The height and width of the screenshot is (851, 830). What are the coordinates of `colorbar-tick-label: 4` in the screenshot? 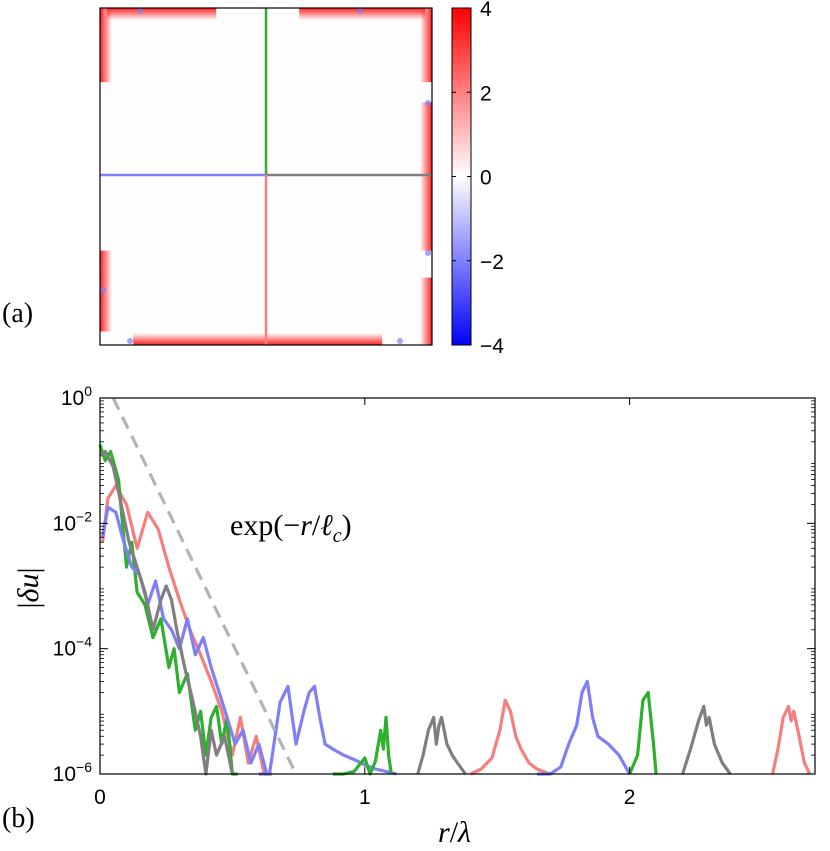 It's located at (486, 10).